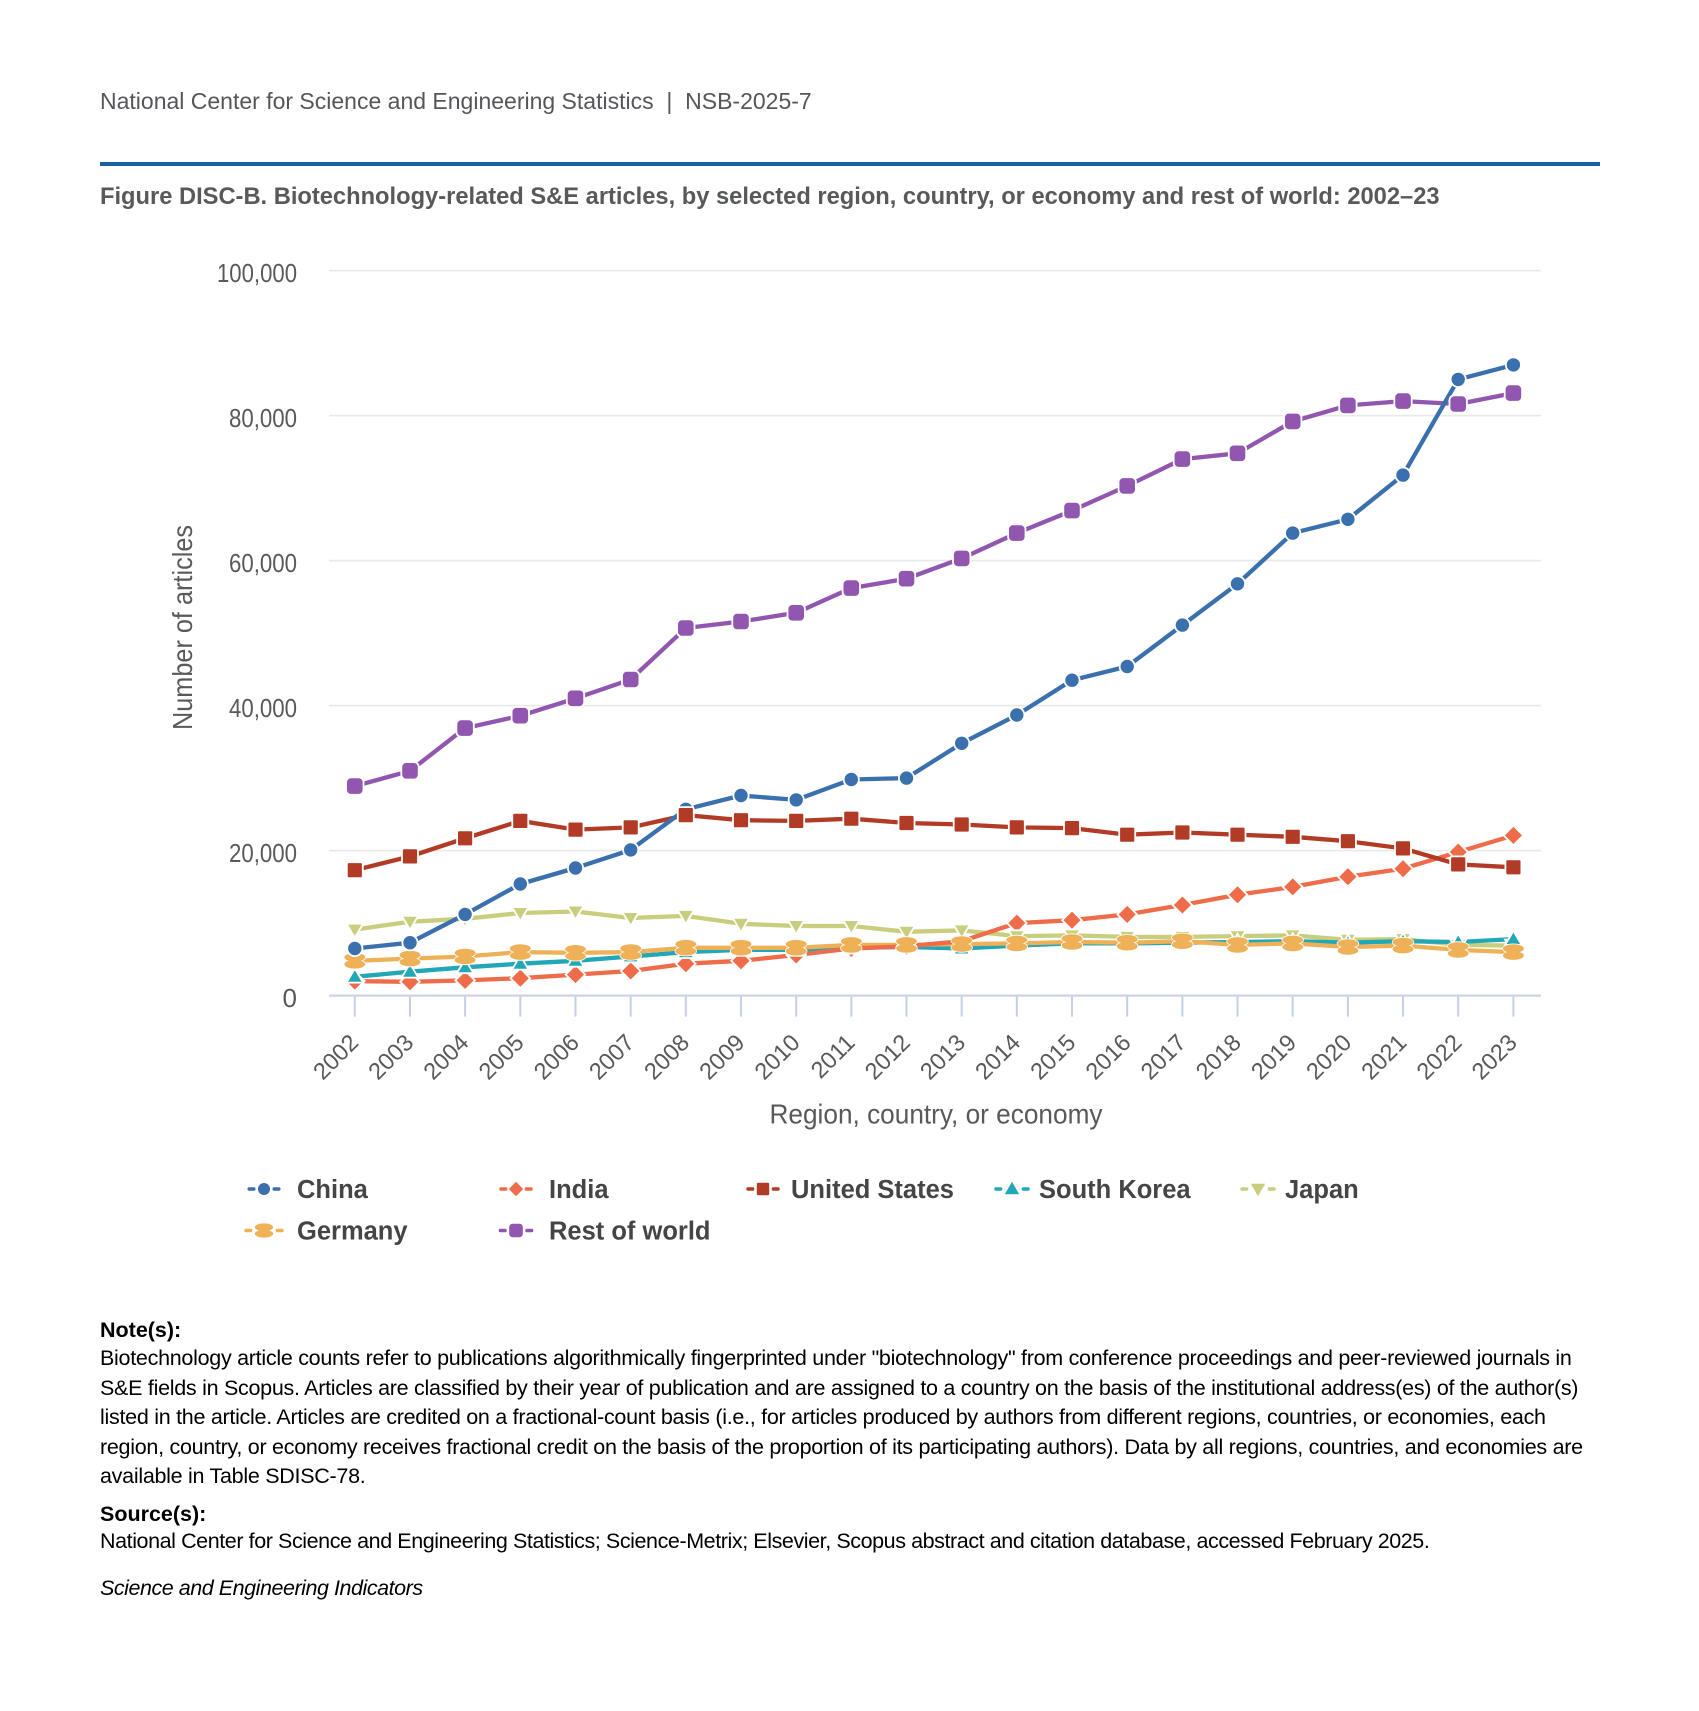  Describe the element at coordinates (1163, 1056) in the screenshot. I see `svg-text: 2017` at that location.